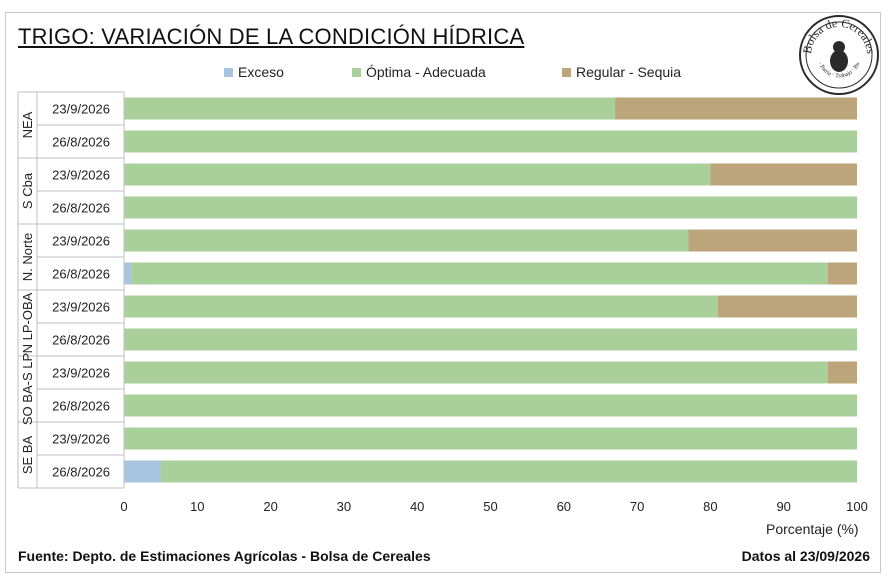 Image resolution: width=892 pixels, height=583 pixels. What do you see at coordinates (629, 72) in the screenshot?
I see `legend-label-regular: Regular - Sequia` at bounding box center [629, 72].